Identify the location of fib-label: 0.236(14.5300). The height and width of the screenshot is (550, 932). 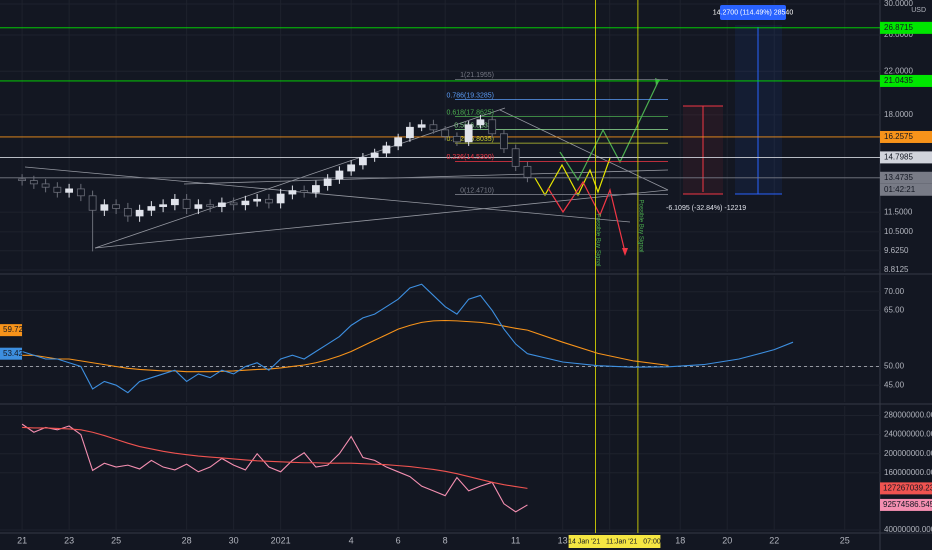
(470, 157).